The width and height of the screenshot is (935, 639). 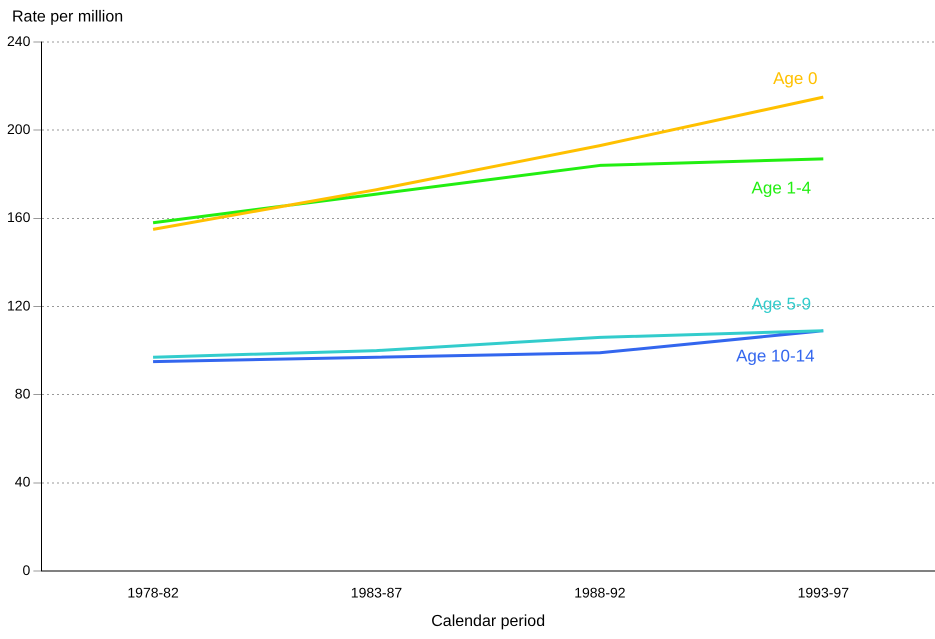 What do you see at coordinates (488, 621) in the screenshot?
I see `x-axis-title: Calendar period` at bounding box center [488, 621].